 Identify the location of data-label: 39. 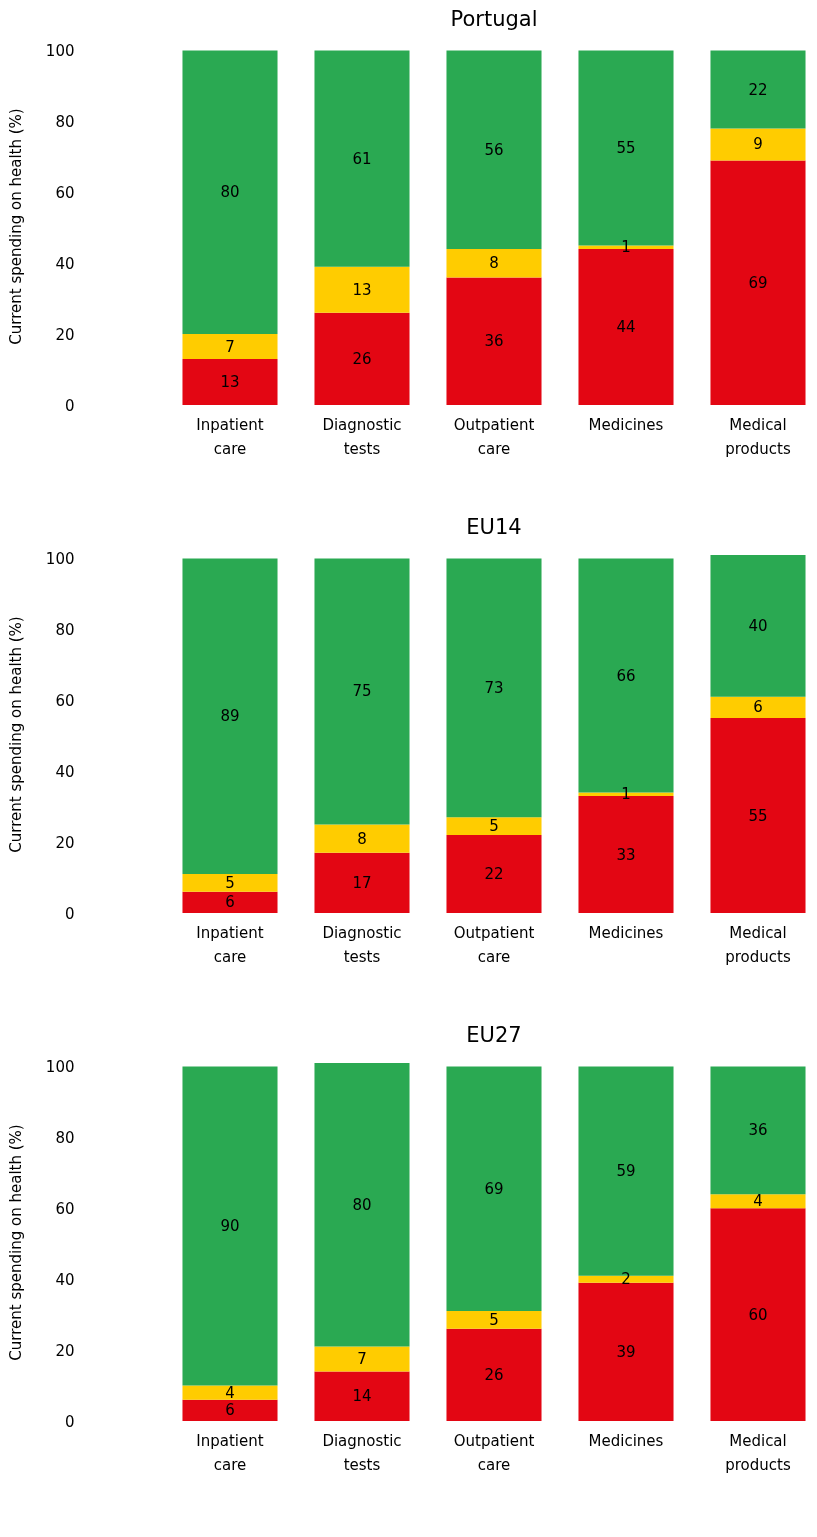
(626, 1351).